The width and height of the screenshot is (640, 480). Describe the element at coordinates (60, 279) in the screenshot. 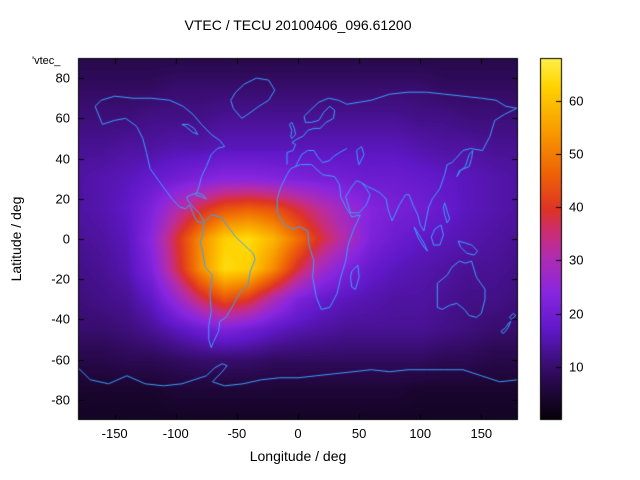

I see `y-tick-label: -20` at that location.